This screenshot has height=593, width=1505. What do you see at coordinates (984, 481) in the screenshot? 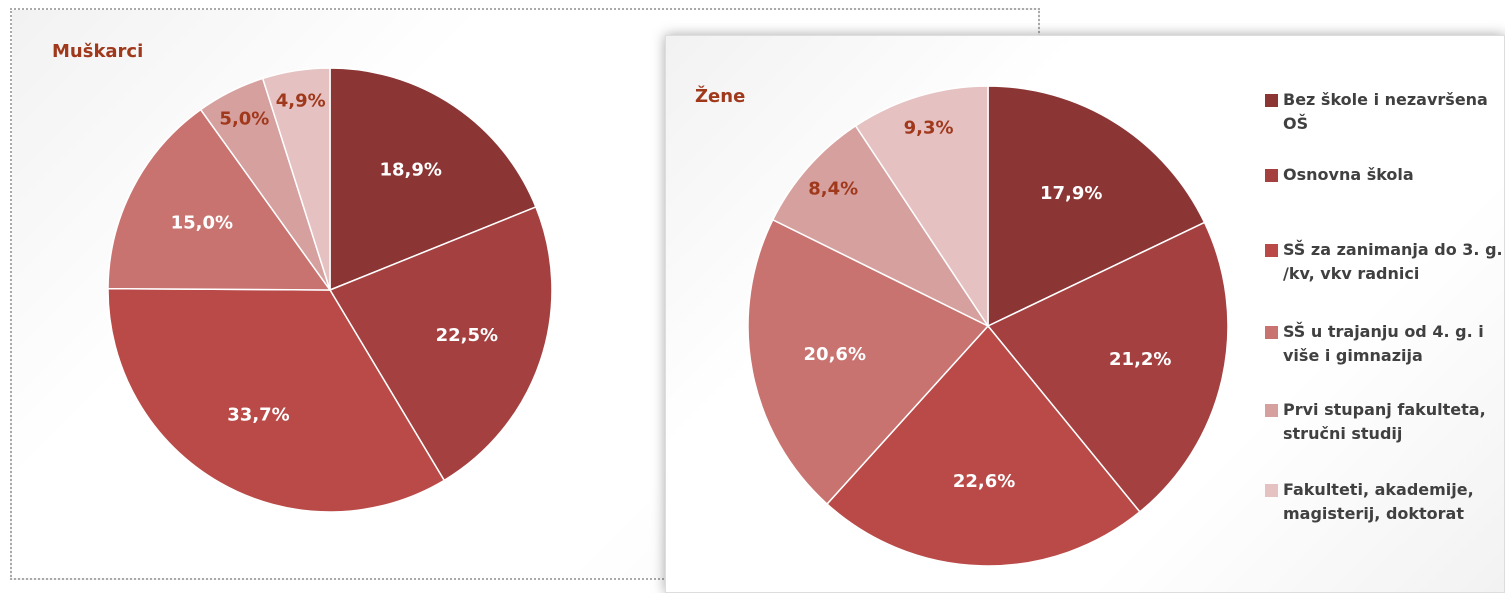
I see `data-label: 22,6%` at bounding box center [984, 481].